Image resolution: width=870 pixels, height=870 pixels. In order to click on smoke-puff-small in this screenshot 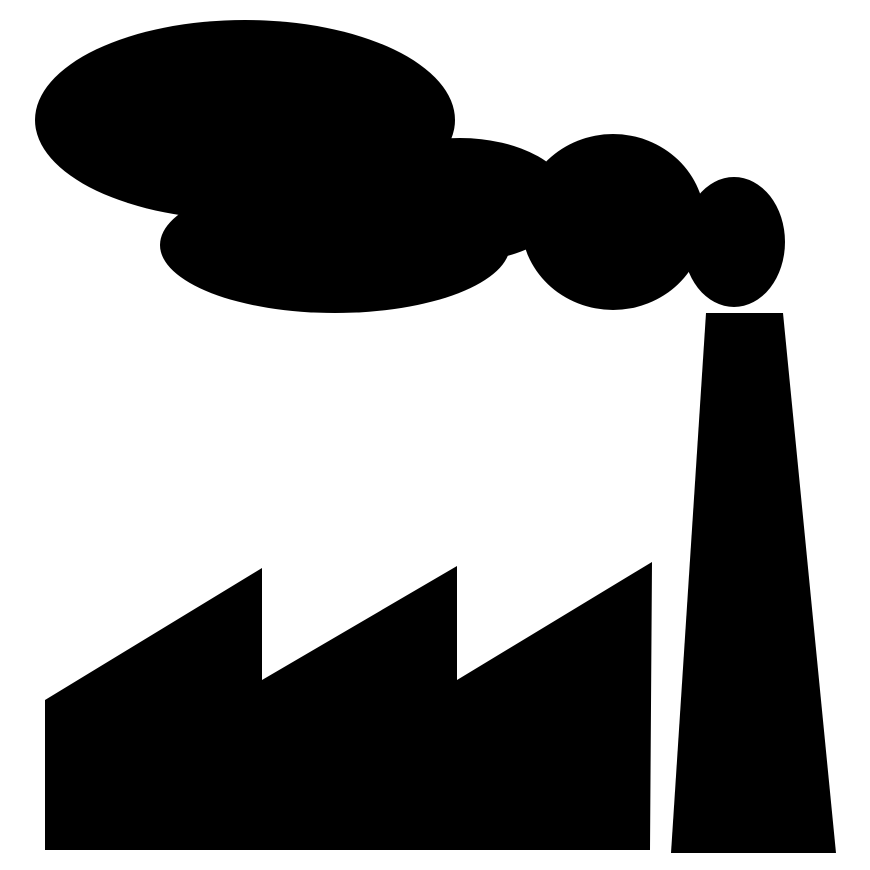, I will do `click(734, 242)`.